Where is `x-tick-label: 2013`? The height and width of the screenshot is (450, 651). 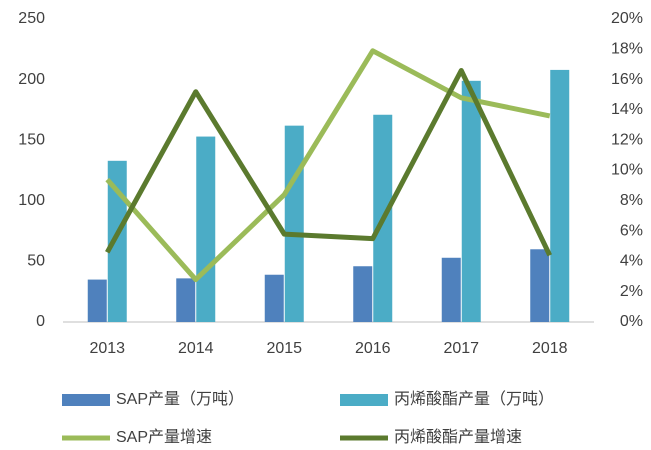
x-tick-label: 2013 is located at coordinates (107, 348).